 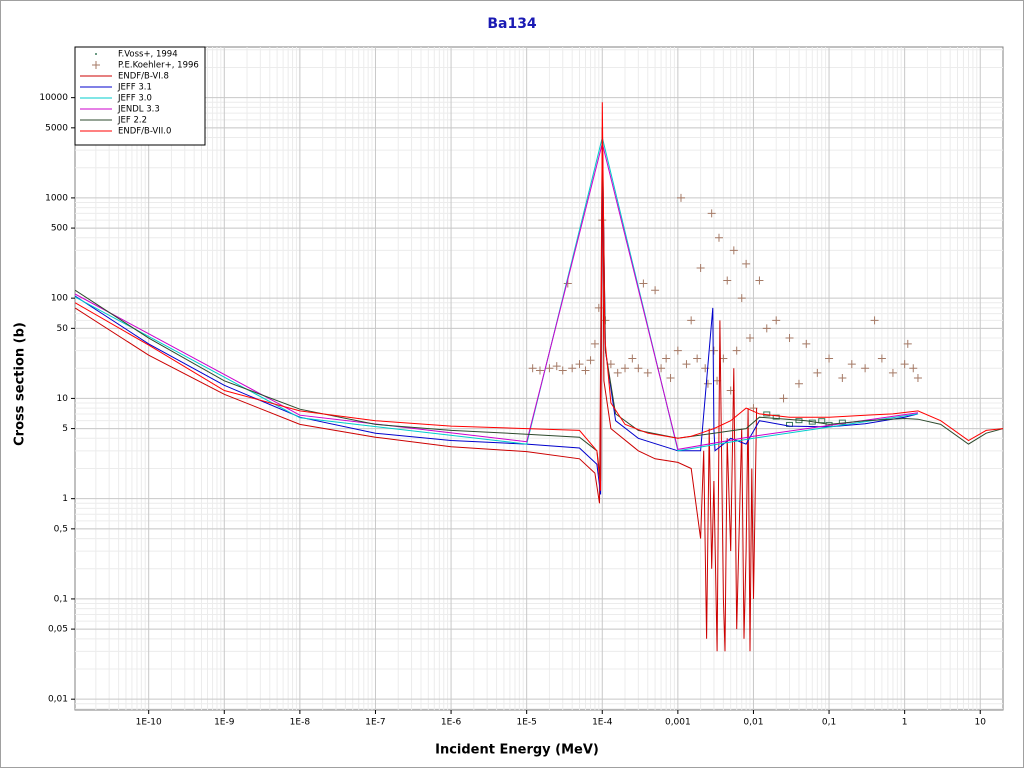 I want to click on legend-label: P.E.Koehler+, 1996, so click(x=158, y=66).